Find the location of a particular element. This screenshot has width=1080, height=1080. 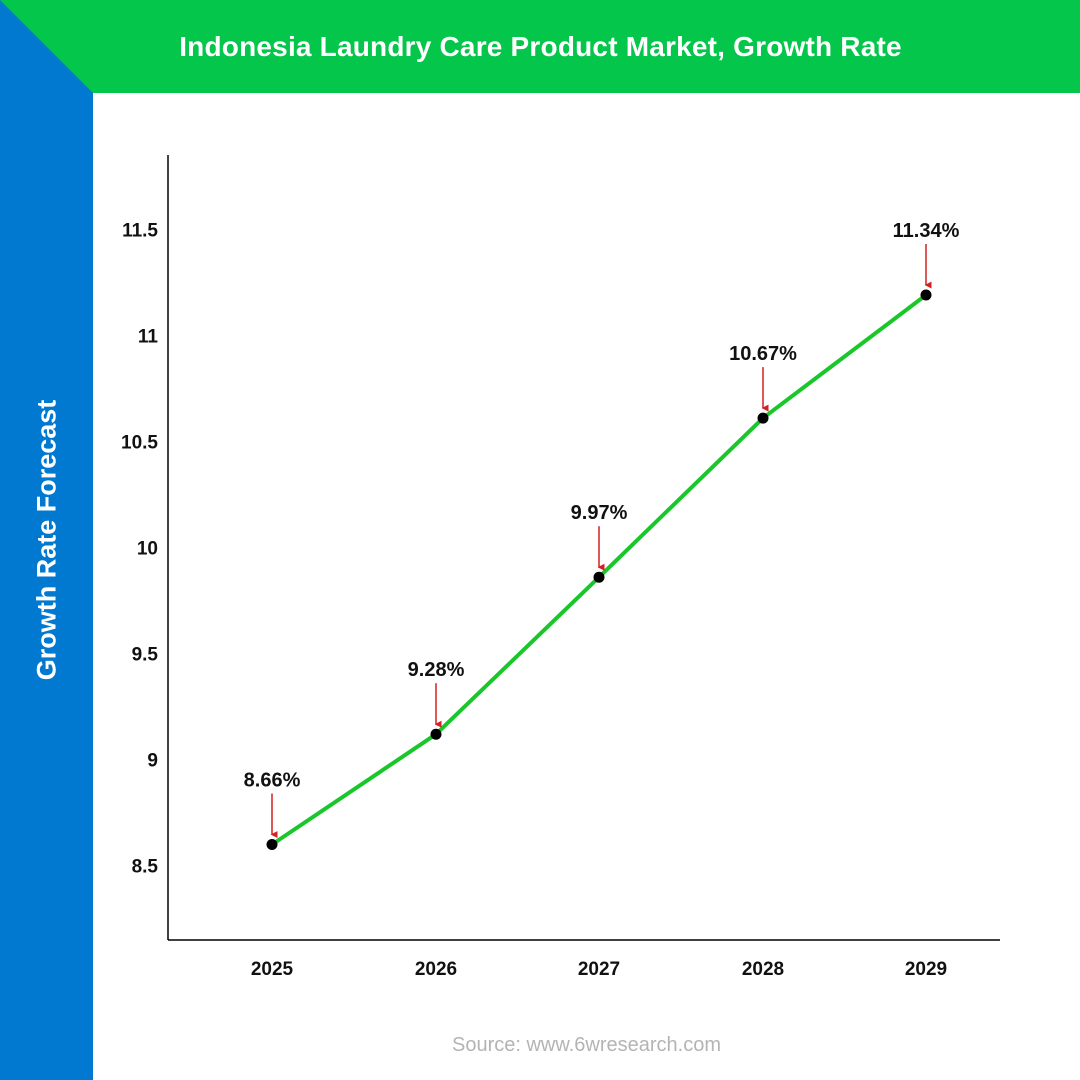

data-label: 8.66% is located at coordinates (272, 781).